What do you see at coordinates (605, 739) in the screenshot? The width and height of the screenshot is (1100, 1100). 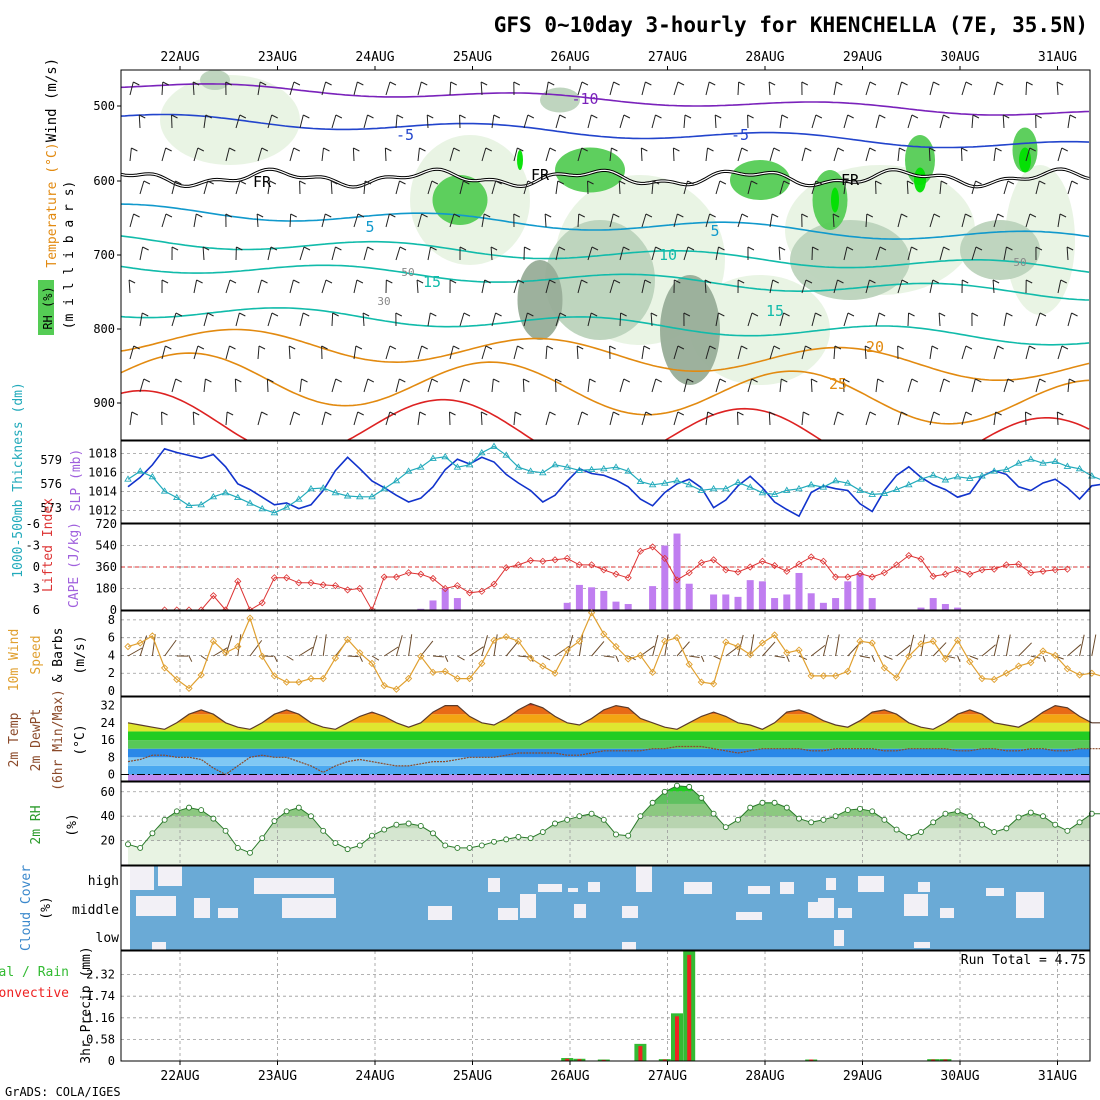 I see `temp-frame` at bounding box center [605, 739].